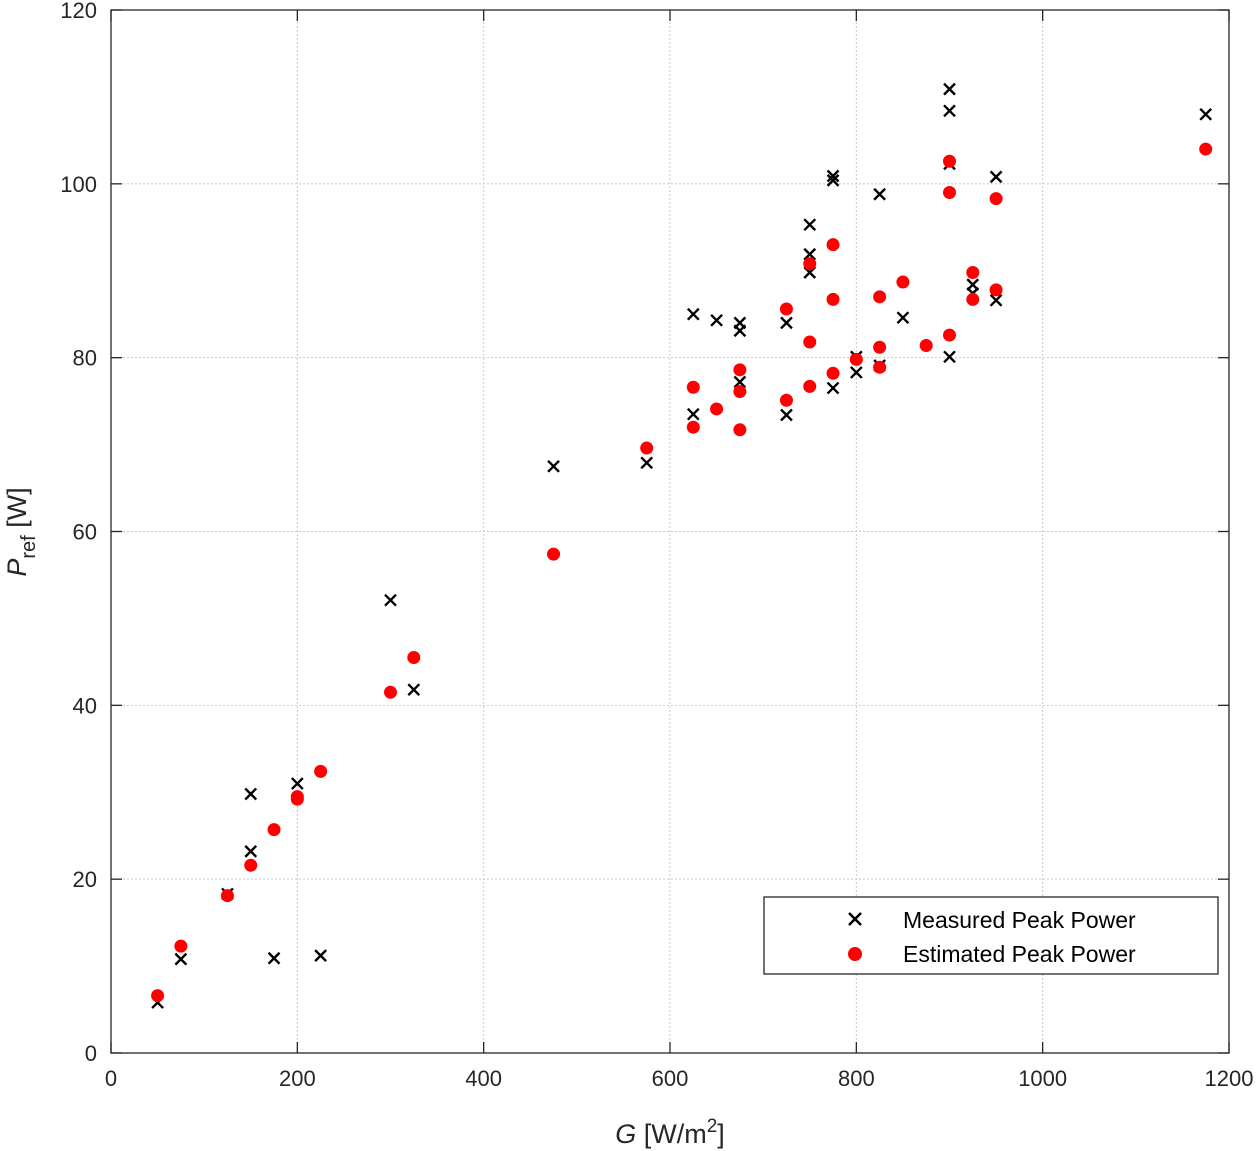  I want to click on legend-marker-estimated, so click(855, 954).